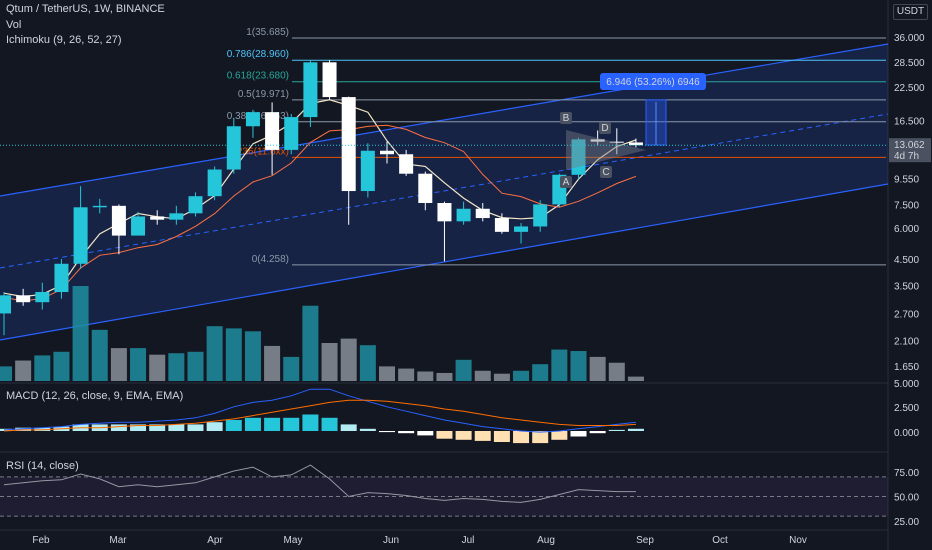  Describe the element at coordinates (444, 490) in the screenshot. I see `rsi-pane` at that location.